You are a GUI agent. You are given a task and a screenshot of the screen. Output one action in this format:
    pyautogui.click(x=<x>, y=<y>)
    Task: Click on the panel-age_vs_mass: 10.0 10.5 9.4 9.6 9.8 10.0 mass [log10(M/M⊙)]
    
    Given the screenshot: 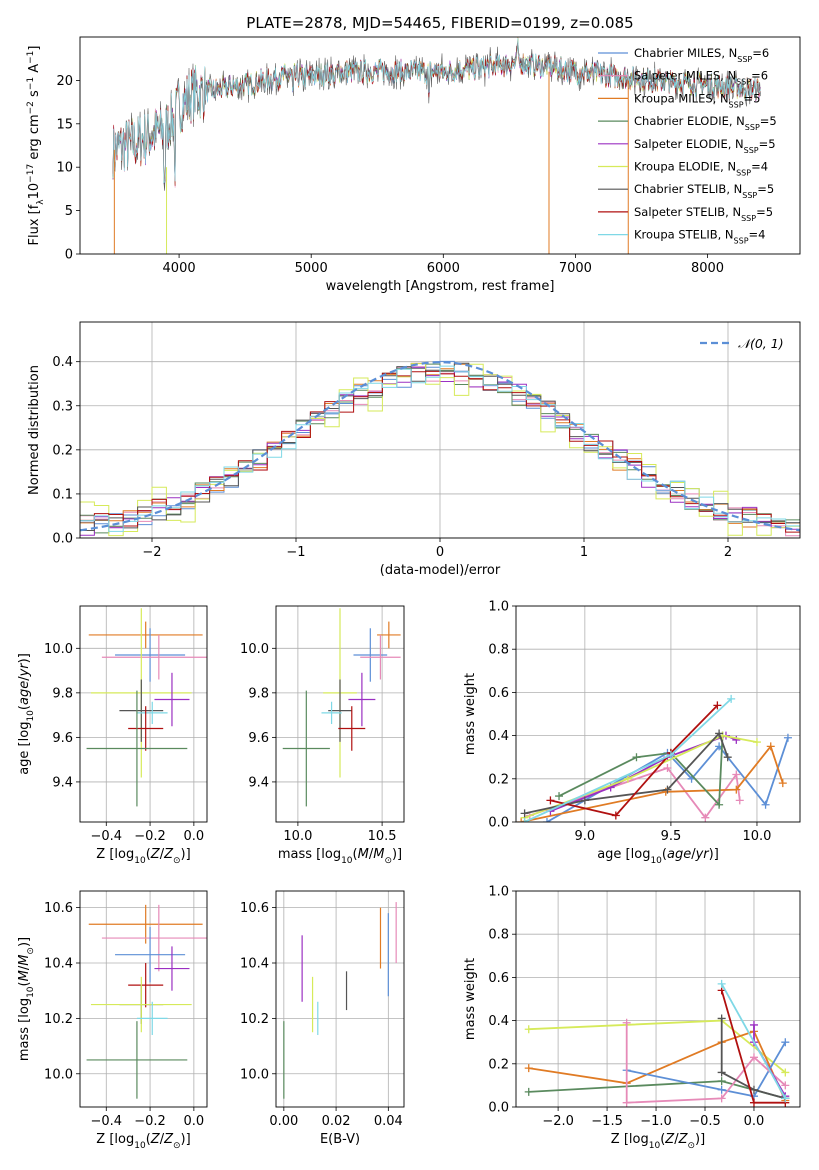 What is the action you would take?
    pyautogui.click(x=322, y=735)
    